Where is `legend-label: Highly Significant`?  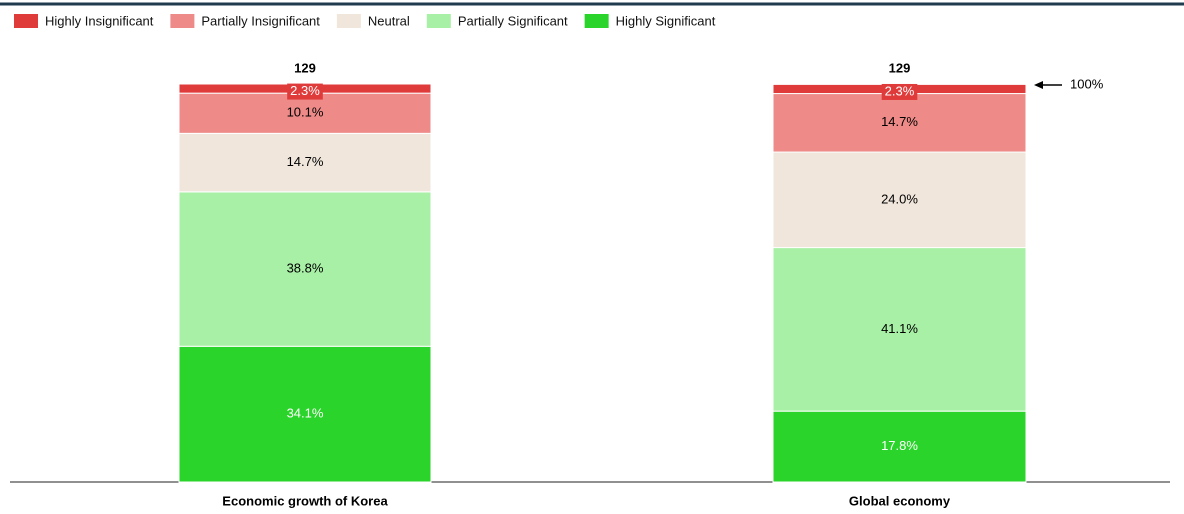 legend-label: Highly Significant is located at coordinates (666, 20).